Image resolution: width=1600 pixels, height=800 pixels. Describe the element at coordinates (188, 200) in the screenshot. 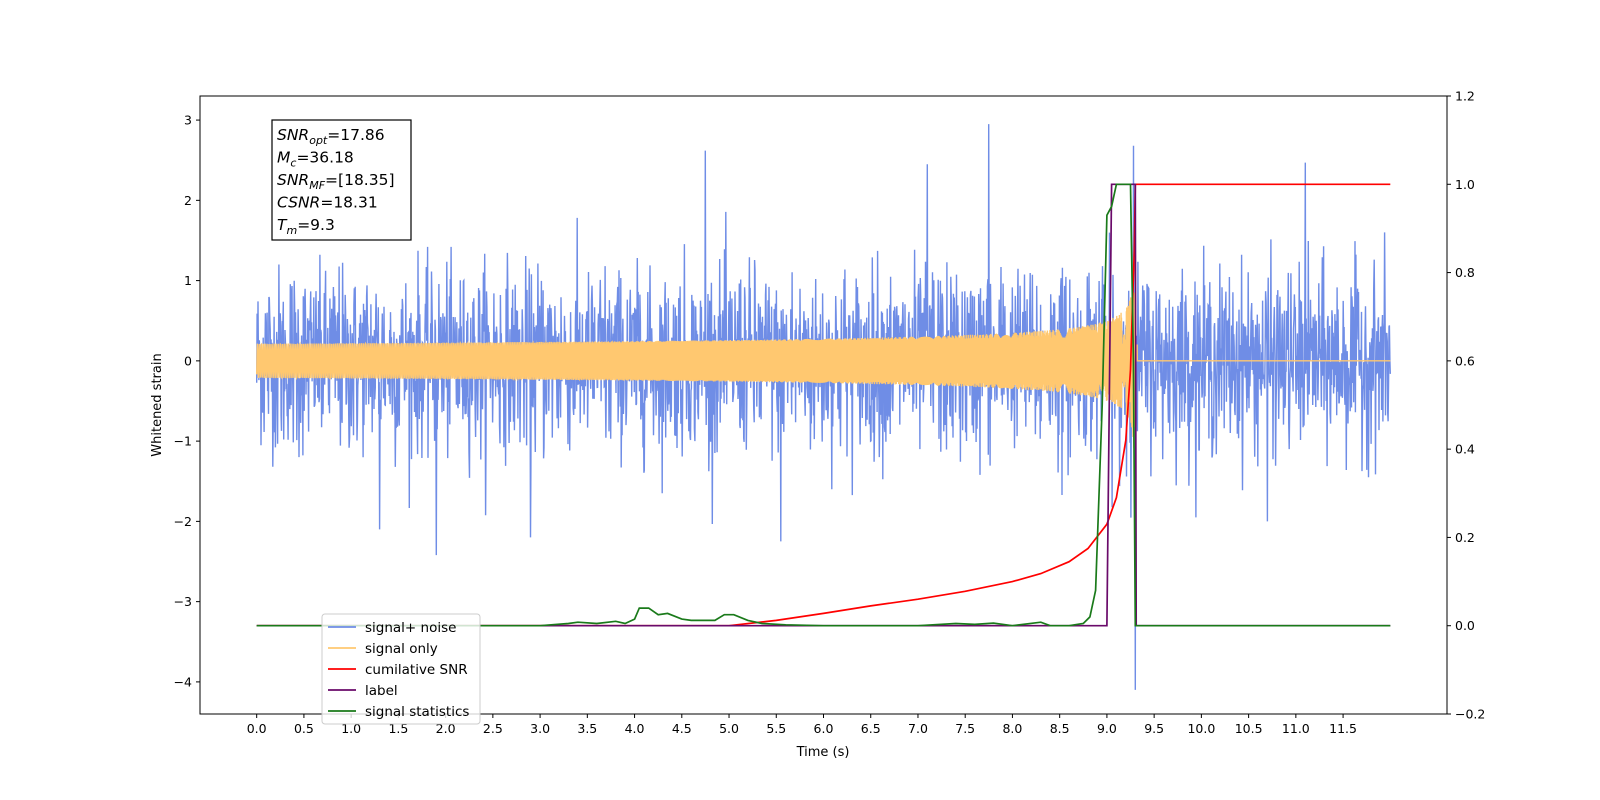

I see `y-tick-label: 2` at that location.